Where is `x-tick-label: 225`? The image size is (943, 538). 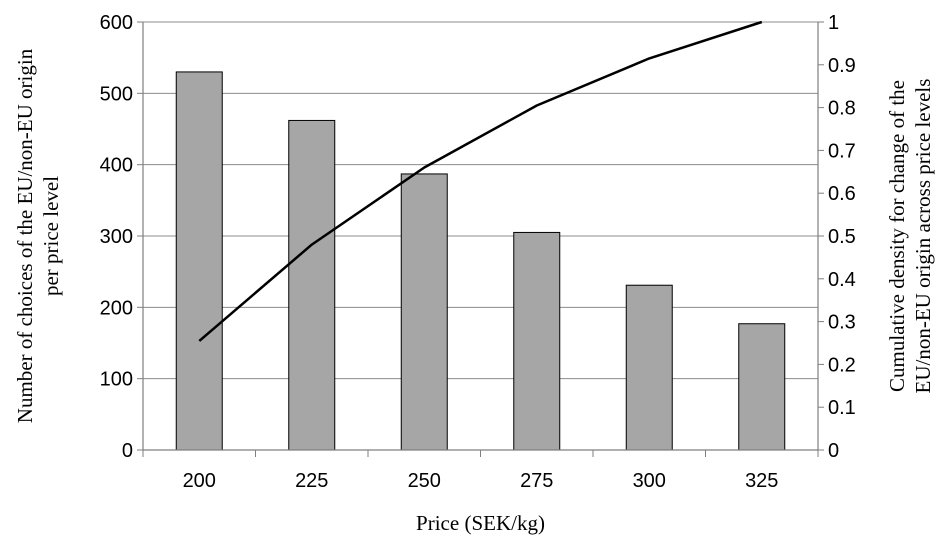
x-tick-label: 225 is located at coordinates (311, 481).